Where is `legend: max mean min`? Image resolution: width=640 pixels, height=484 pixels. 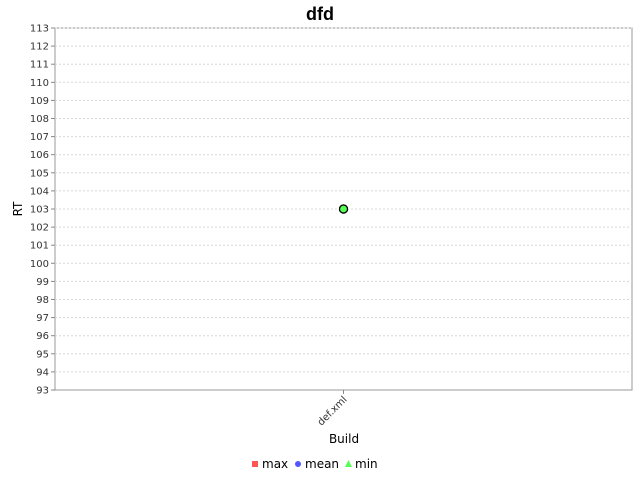
legend: max mean min is located at coordinates (315, 464).